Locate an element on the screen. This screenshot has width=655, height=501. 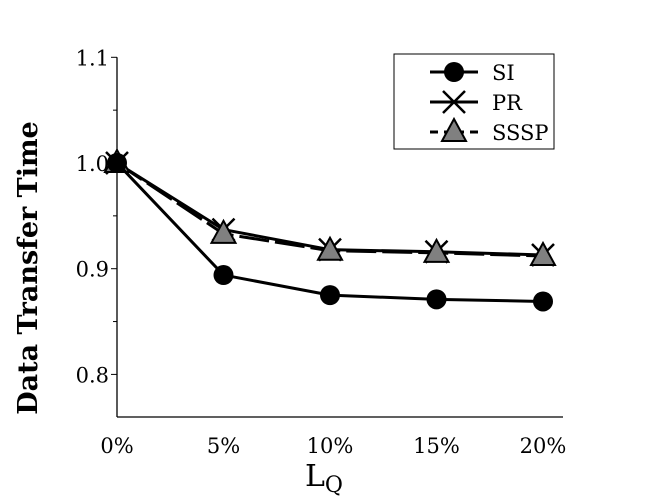
legend-label-si: SI is located at coordinates (503, 73).